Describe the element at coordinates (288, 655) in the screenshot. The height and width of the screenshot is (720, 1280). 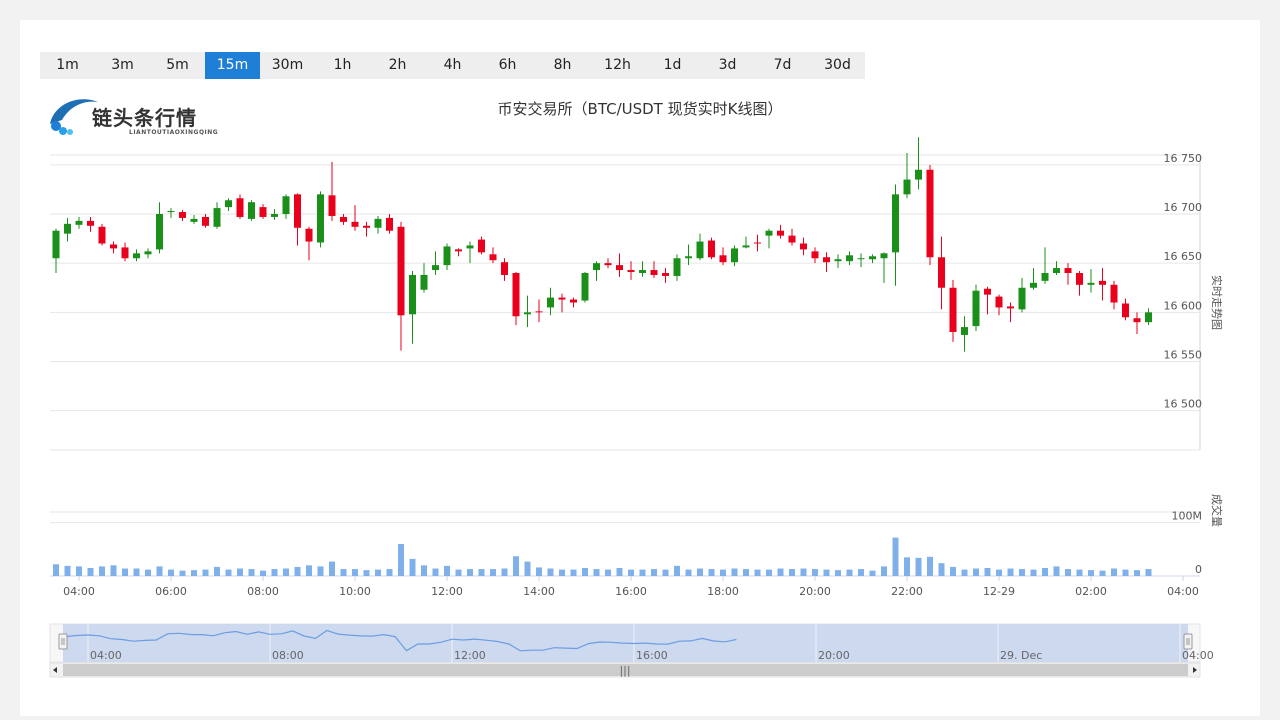
I see `navigator-tick-label: 08:00` at that location.